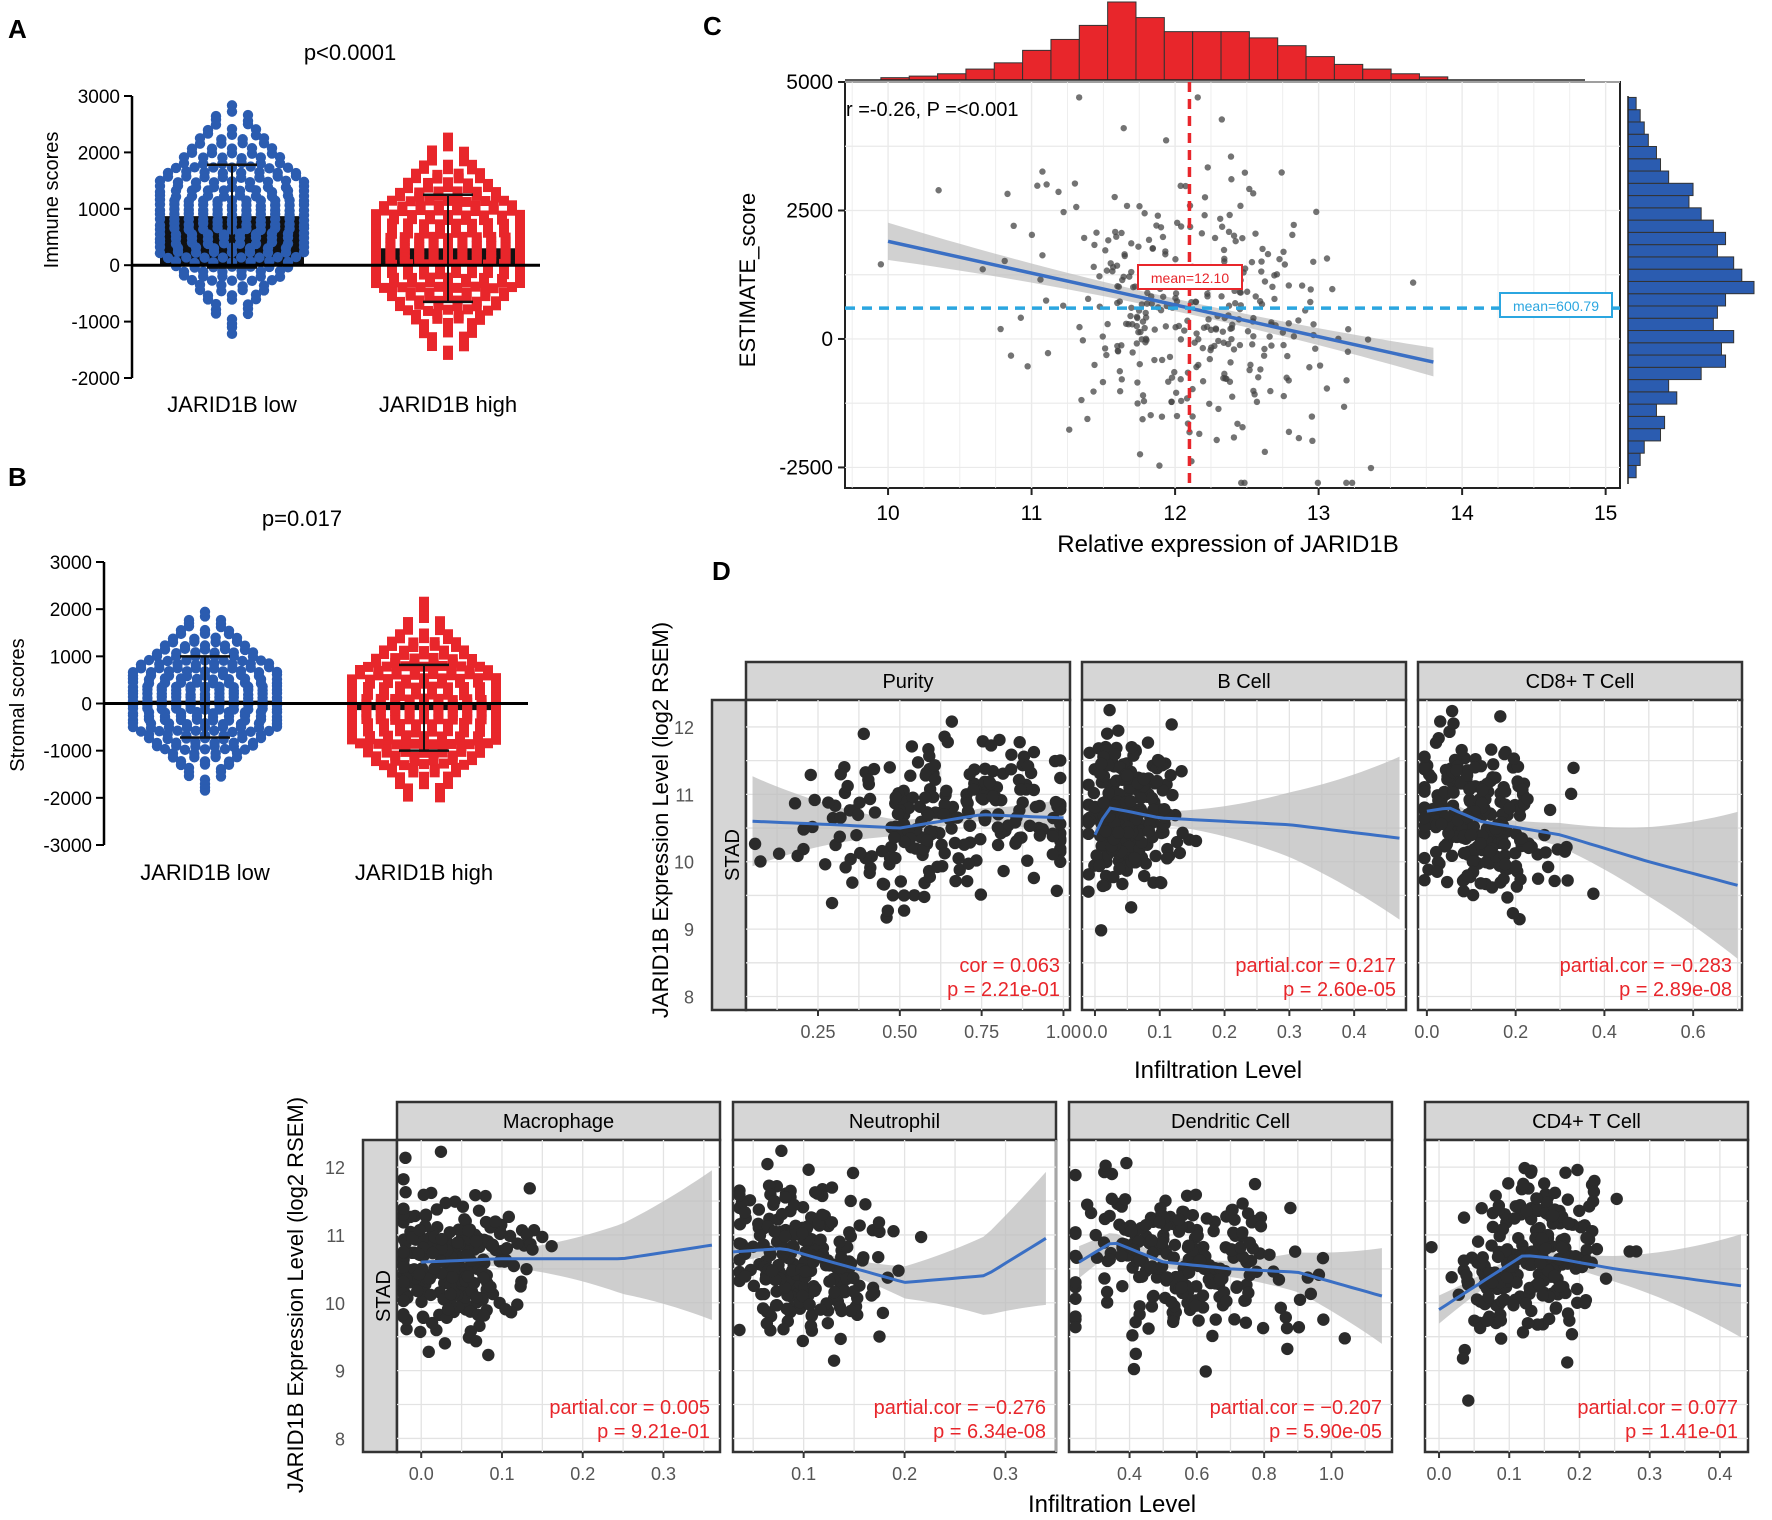 Image resolution: width=1772 pixels, height=1520 pixels. I want to click on x-tick-label: 0.4, so click(1354, 1032).